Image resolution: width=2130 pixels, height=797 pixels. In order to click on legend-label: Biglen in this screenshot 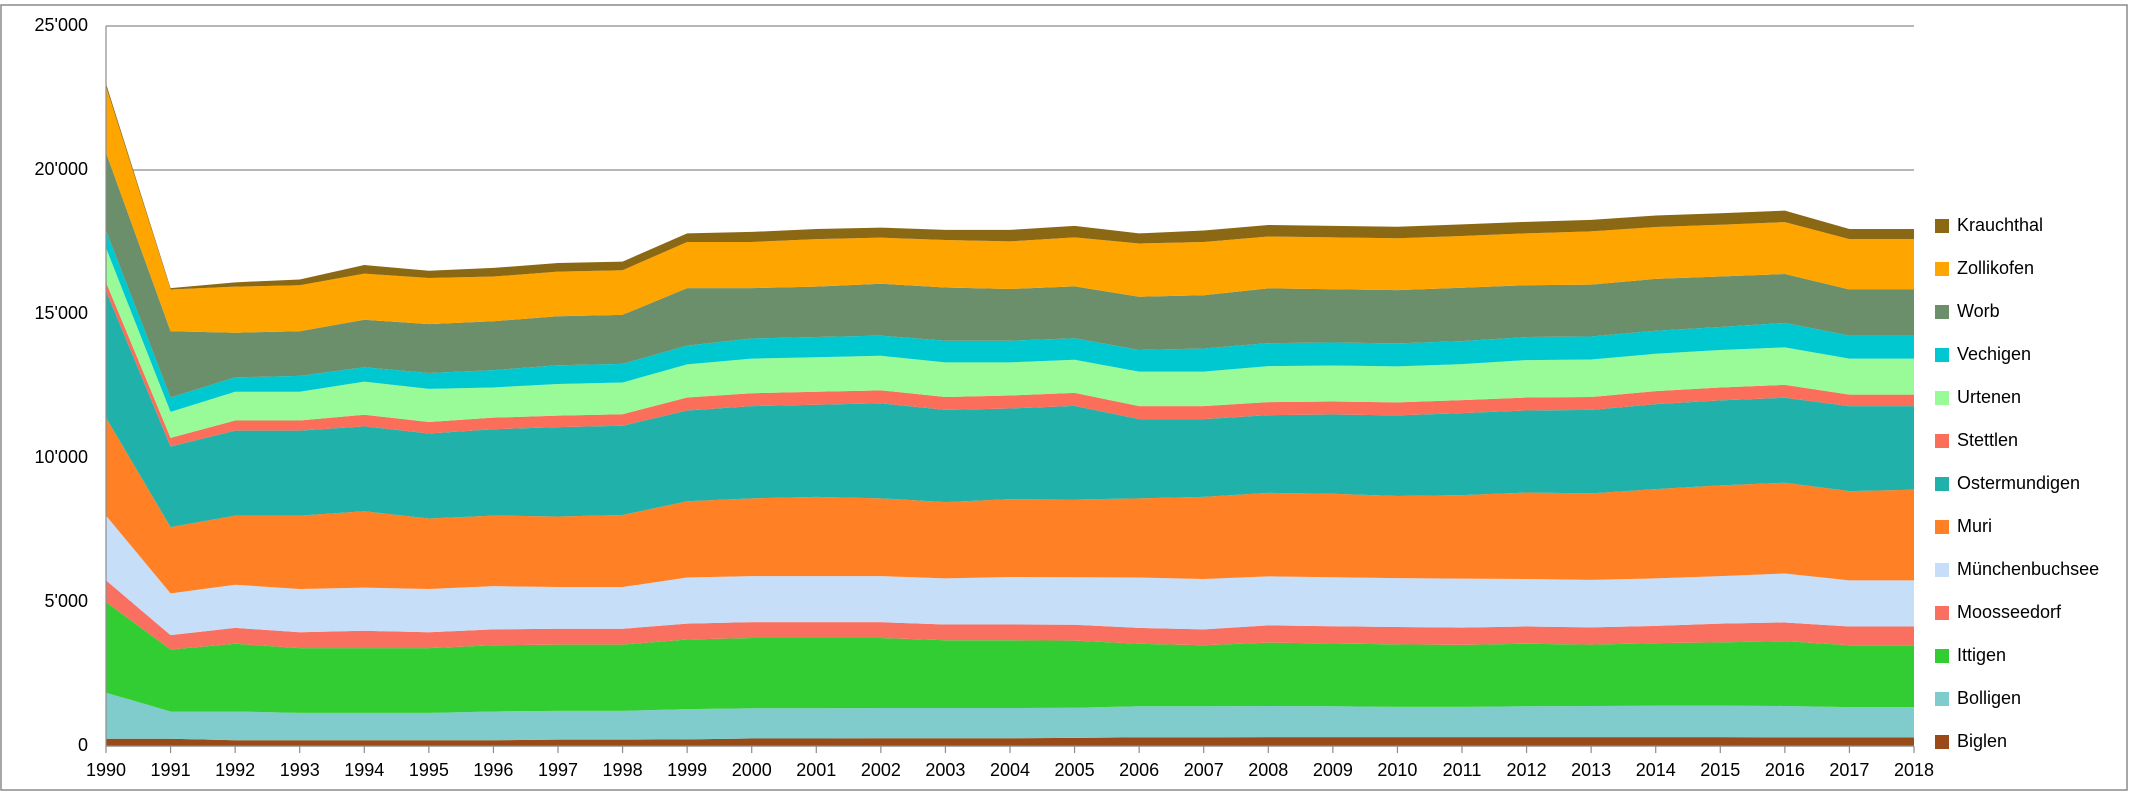, I will do `click(1982, 741)`.